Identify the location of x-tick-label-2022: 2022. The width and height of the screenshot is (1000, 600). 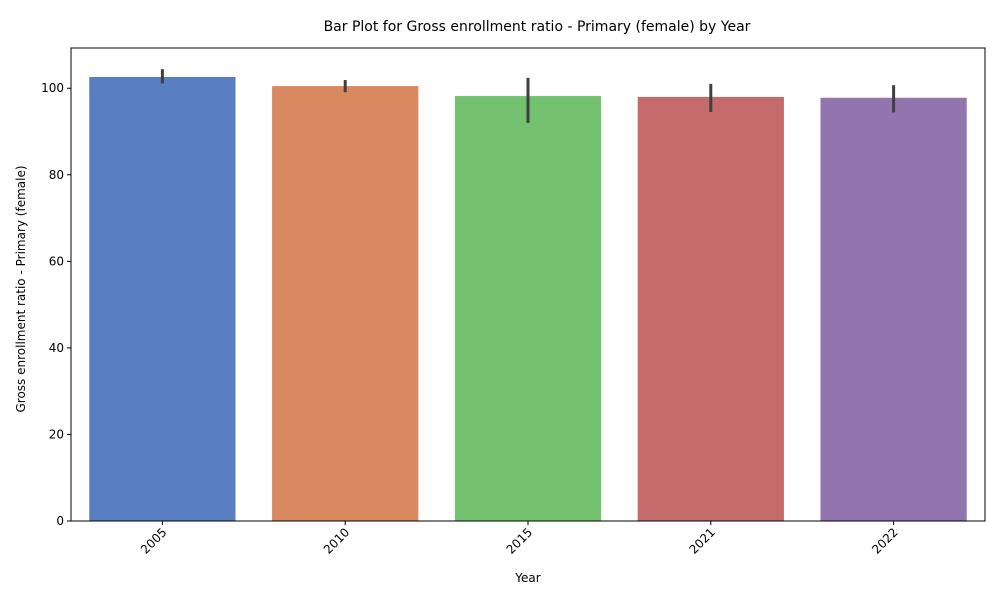
(884, 540).